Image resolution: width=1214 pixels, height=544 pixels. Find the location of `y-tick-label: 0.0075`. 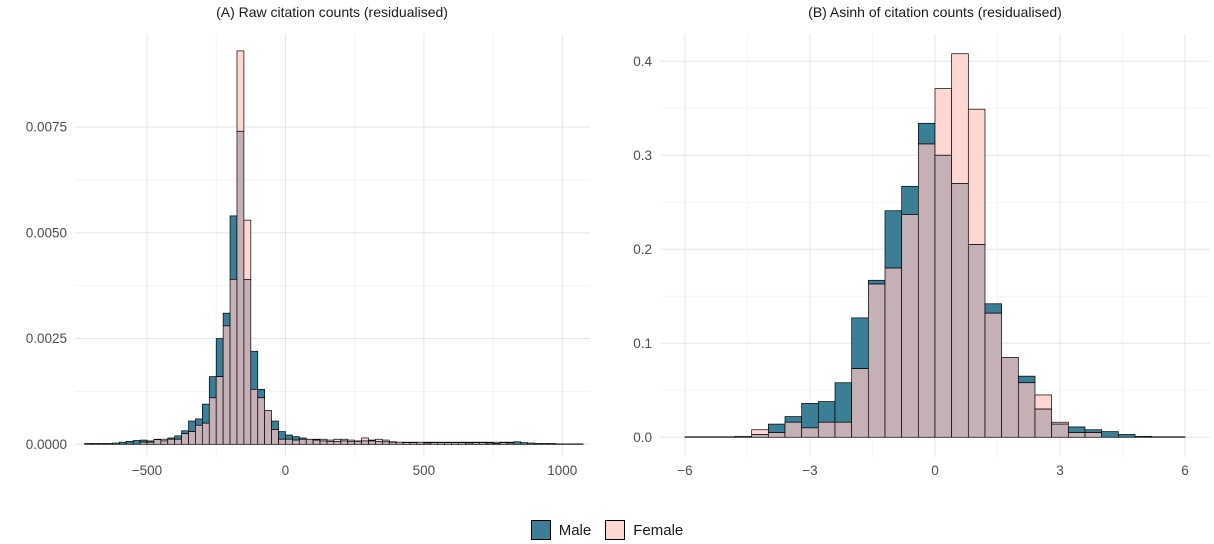

y-tick-label: 0.0075 is located at coordinates (46, 127).